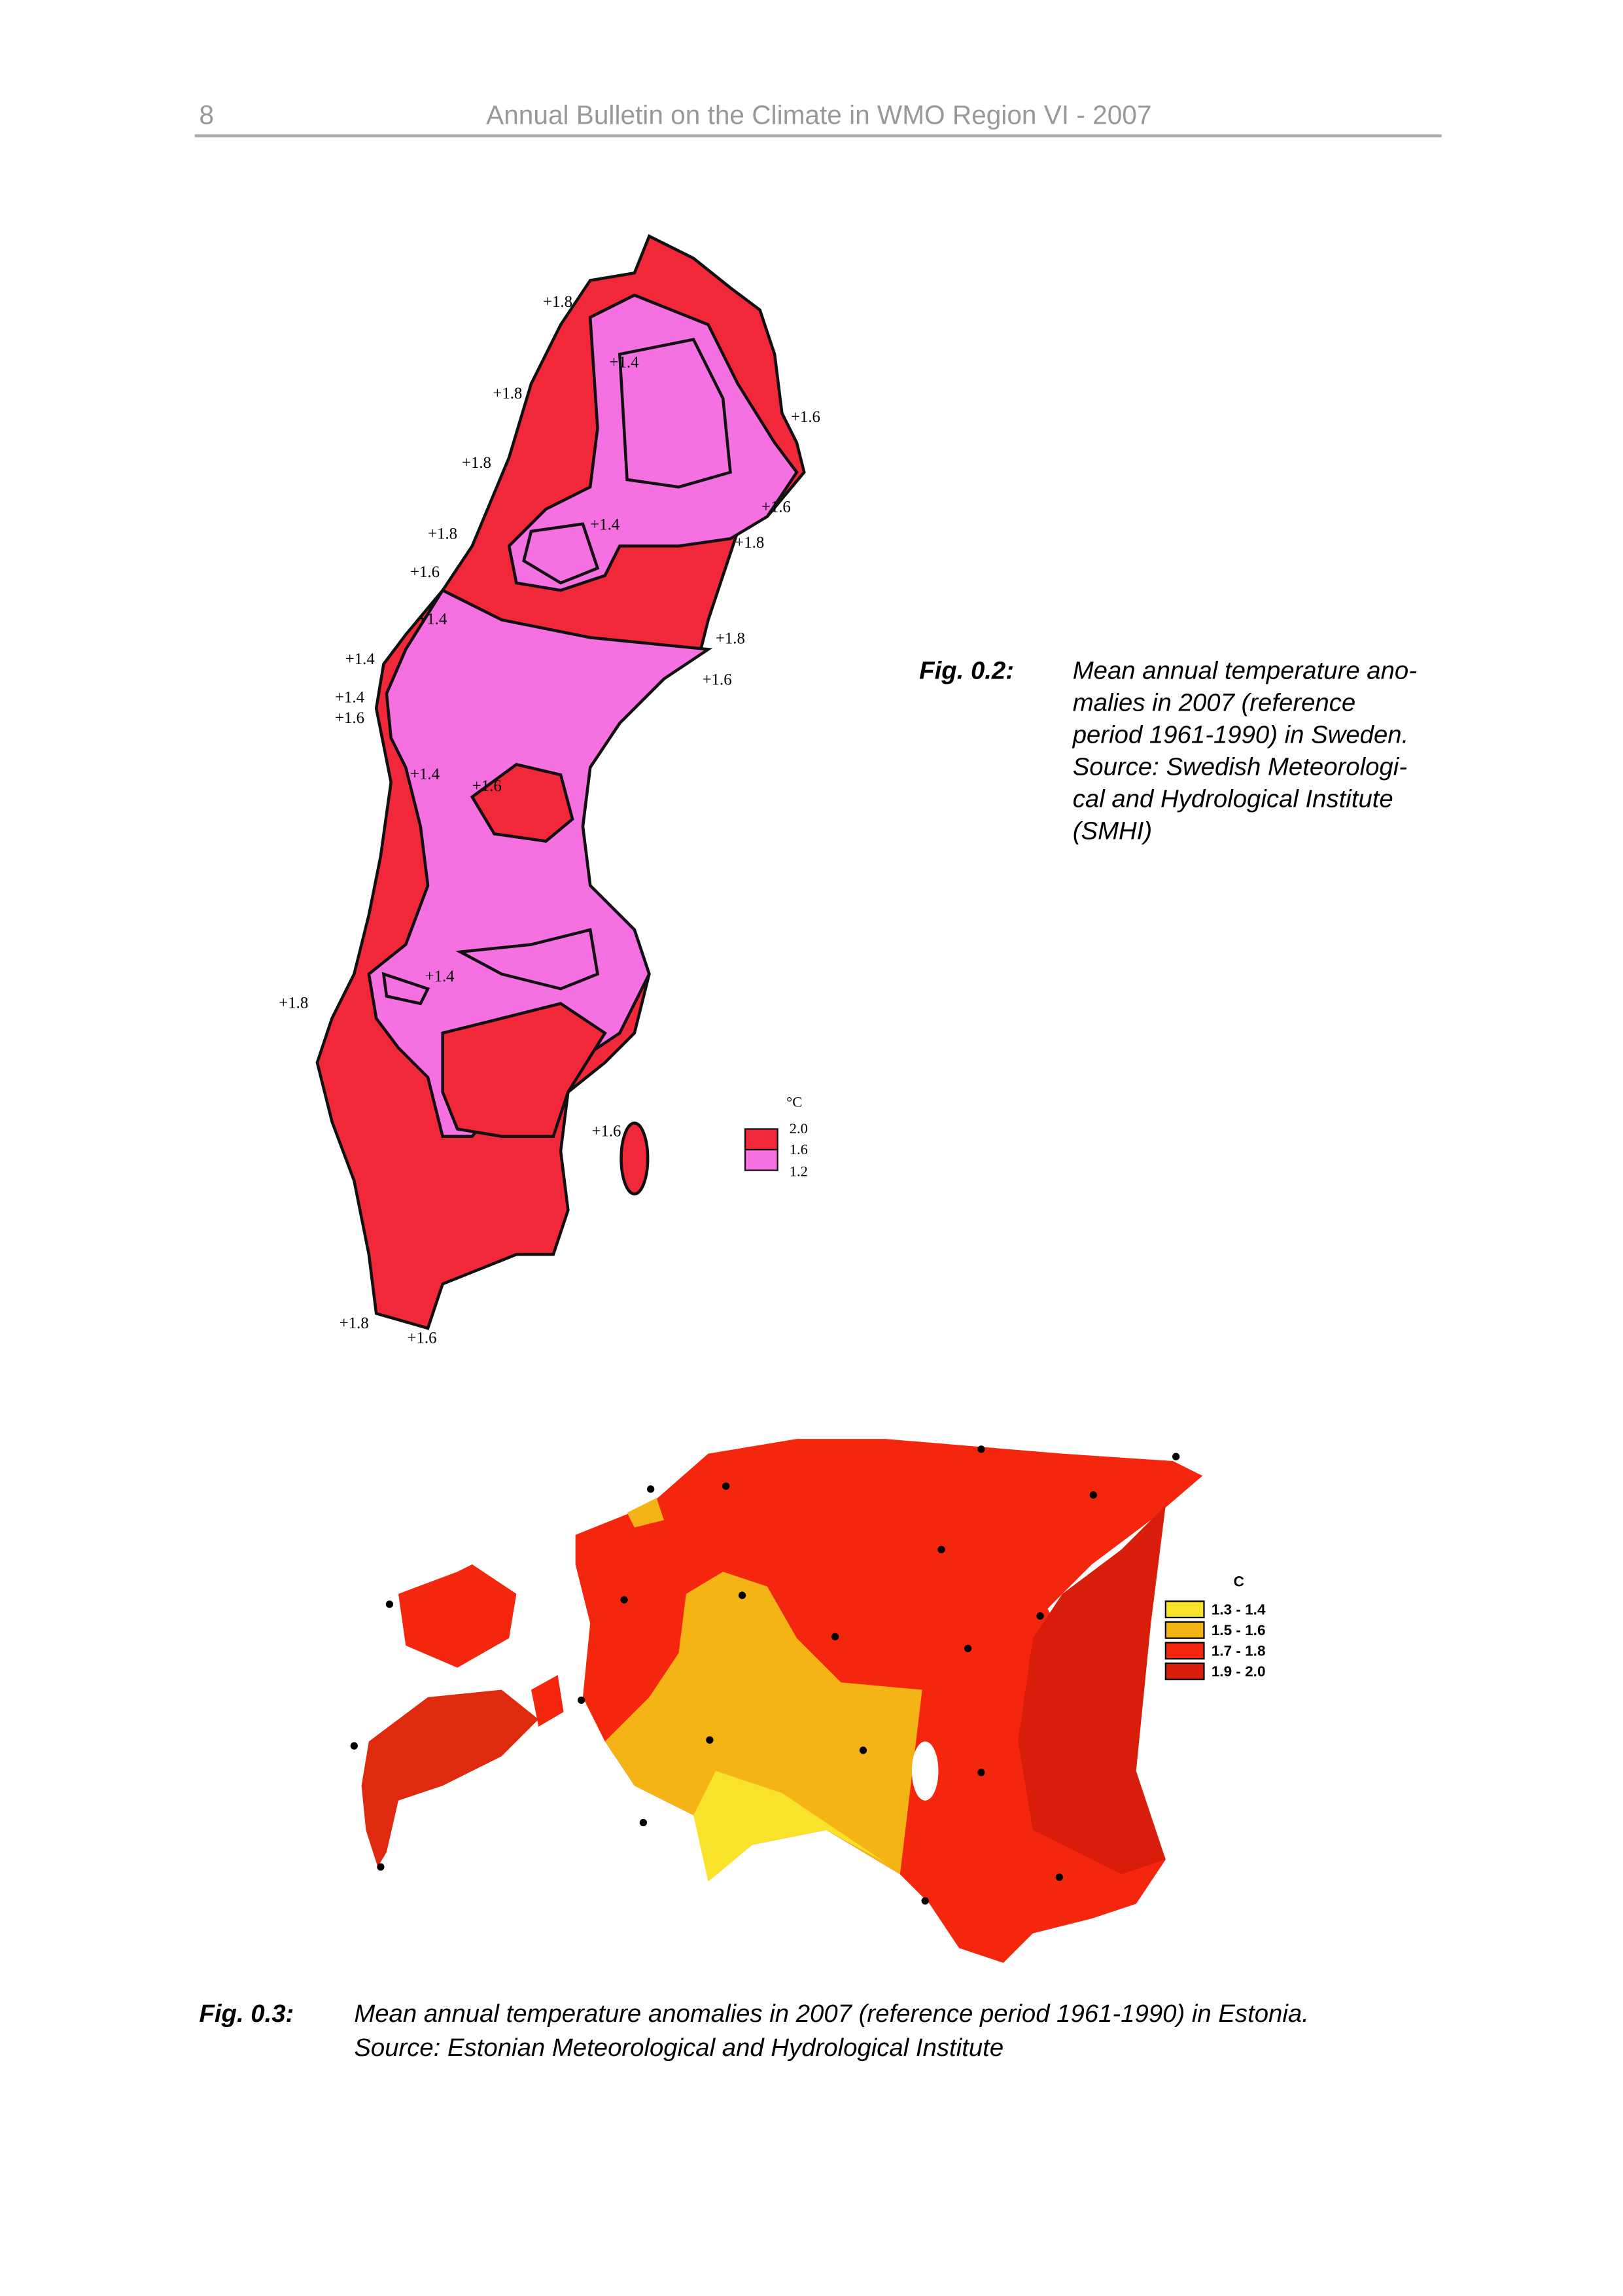 The image size is (1623, 2296). Describe the element at coordinates (1239, 1610) in the screenshot. I see `legend-label: 1.3 - 1.4` at that location.